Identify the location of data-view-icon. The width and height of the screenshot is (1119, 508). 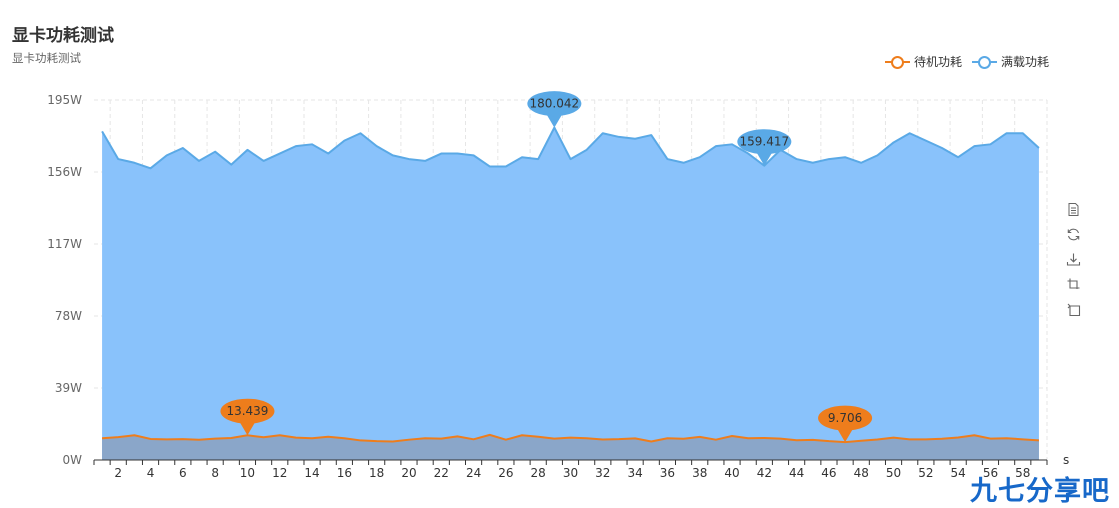
(1073, 209).